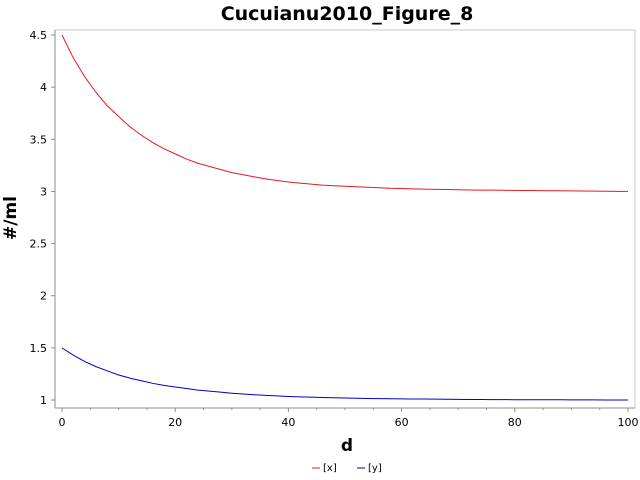 The height and width of the screenshot is (480, 640). What do you see at coordinates (628, 422) in the screenshot?
I see `x-tick-label: 100` at bounding box center [628, 422].